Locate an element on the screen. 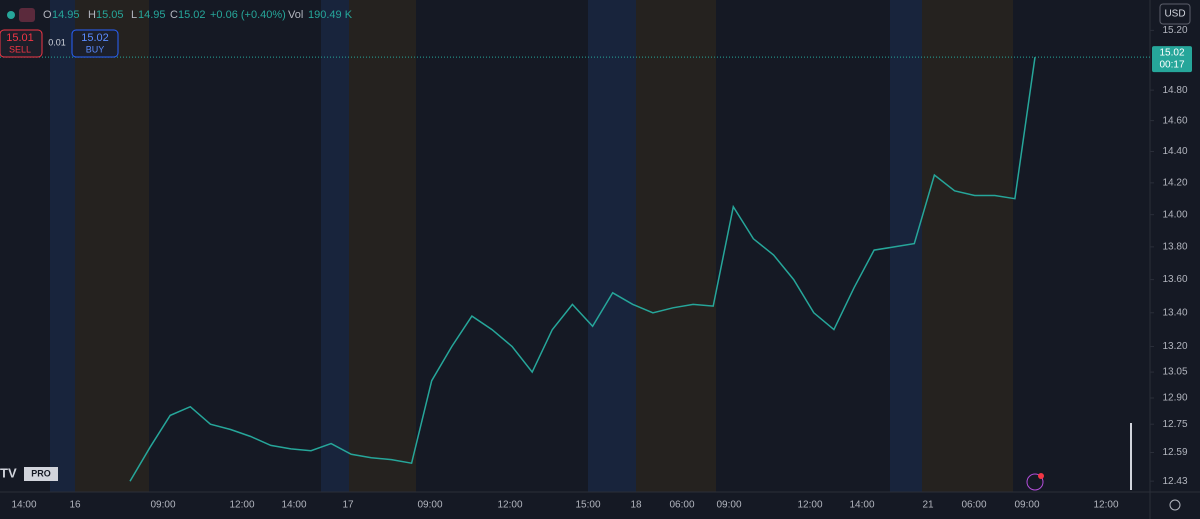  header-close: 15.02 is located at coordinates (192, 15).